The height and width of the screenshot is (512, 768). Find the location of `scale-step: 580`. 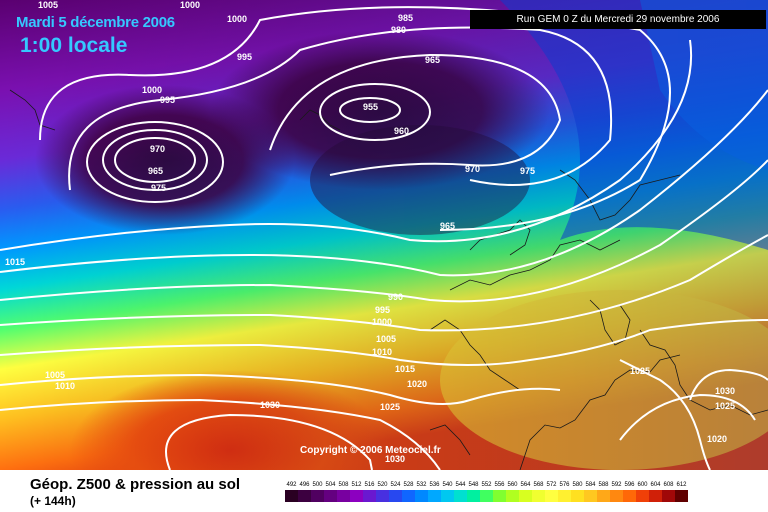

scale-step: 580 is located at coordinates (577, 491).